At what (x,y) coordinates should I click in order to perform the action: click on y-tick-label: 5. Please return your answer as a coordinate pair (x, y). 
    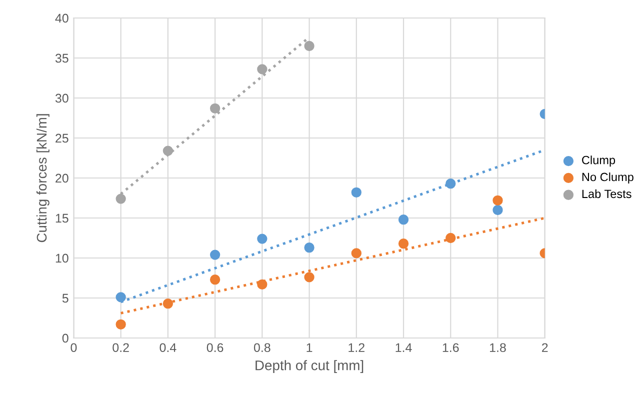
    Looking at the image, I should click on (65, 298).